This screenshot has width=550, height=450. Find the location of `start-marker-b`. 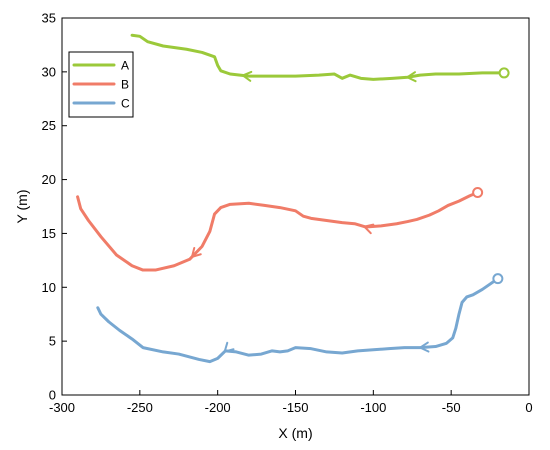

start-marker-b is located at coordinates (478, 192).